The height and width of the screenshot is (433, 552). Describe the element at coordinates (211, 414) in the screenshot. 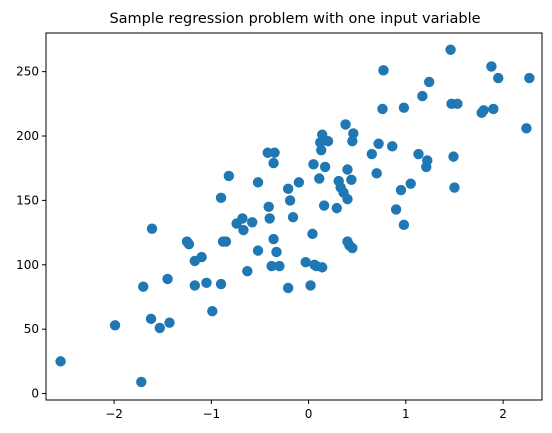

I see `x-tick-label: −1` at that location.